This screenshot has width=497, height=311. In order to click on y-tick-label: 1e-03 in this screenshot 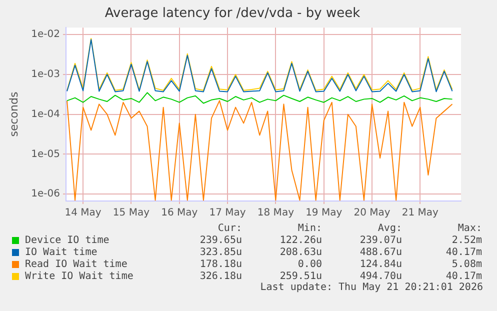, I will do `click(45, 74)`.